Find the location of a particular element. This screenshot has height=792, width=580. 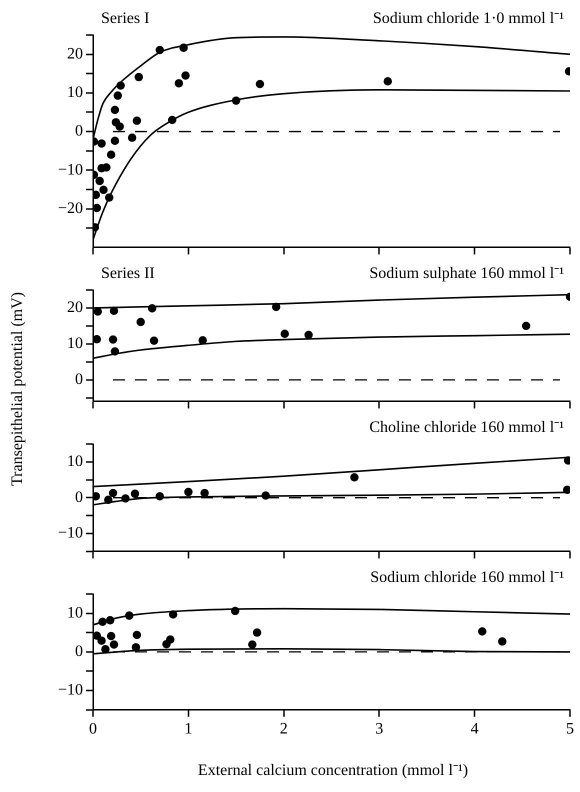

x-tick-label: 4 is located at coordinates (474, 729).